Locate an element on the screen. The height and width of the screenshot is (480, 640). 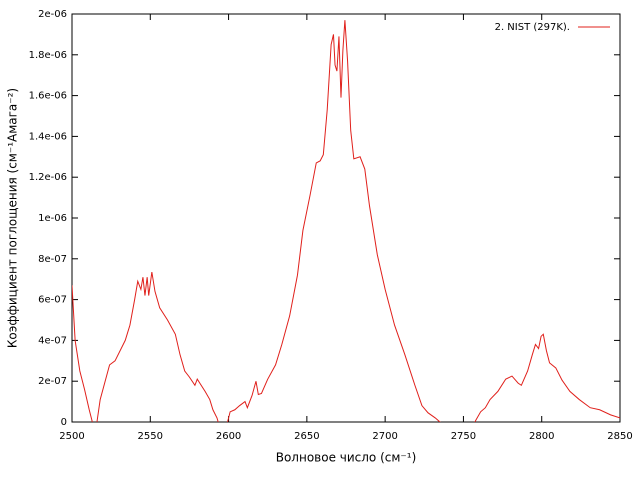
y-tick-label: 1.6e-06 is located at coordinates (48, 96).